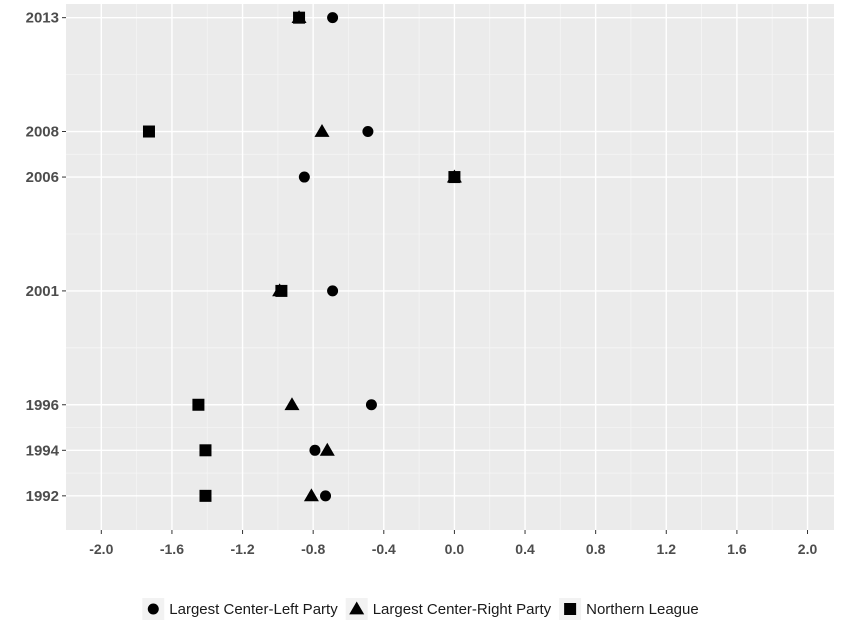 This screenshot has width=841, height=625. What do you see at coordinates (455, 549) in the screenshot?
I see `x-tick-label: 0.0` at bounding box center [455, 549].